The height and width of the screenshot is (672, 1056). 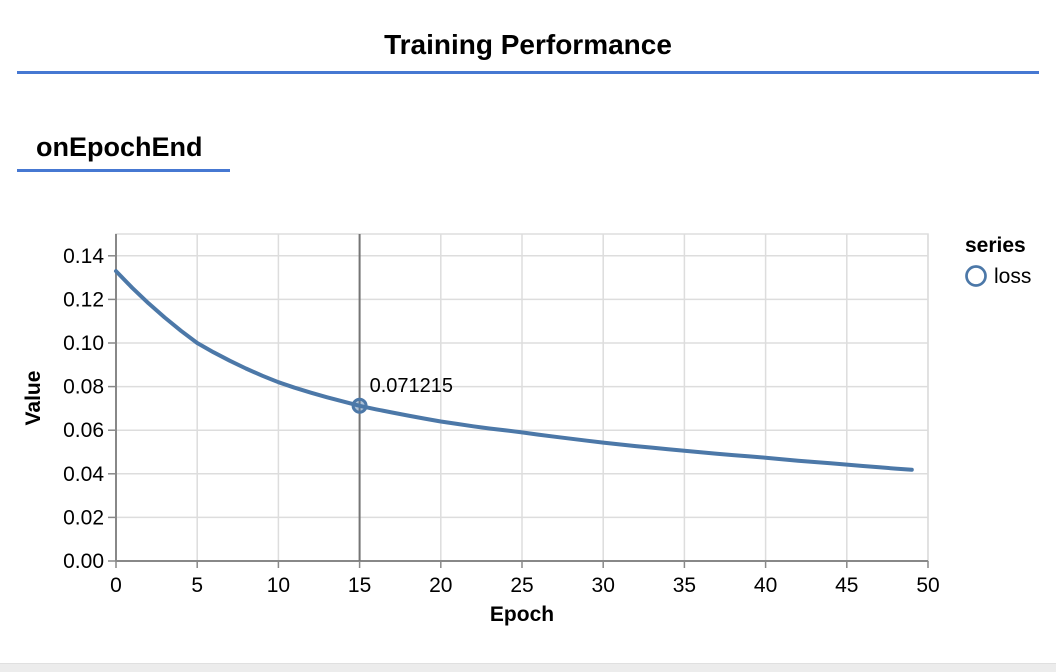 What do you see at coordinates (83, 299) in the screenshot?
I see `y-tick-label: 0.12` at bounding box center [83, 299].